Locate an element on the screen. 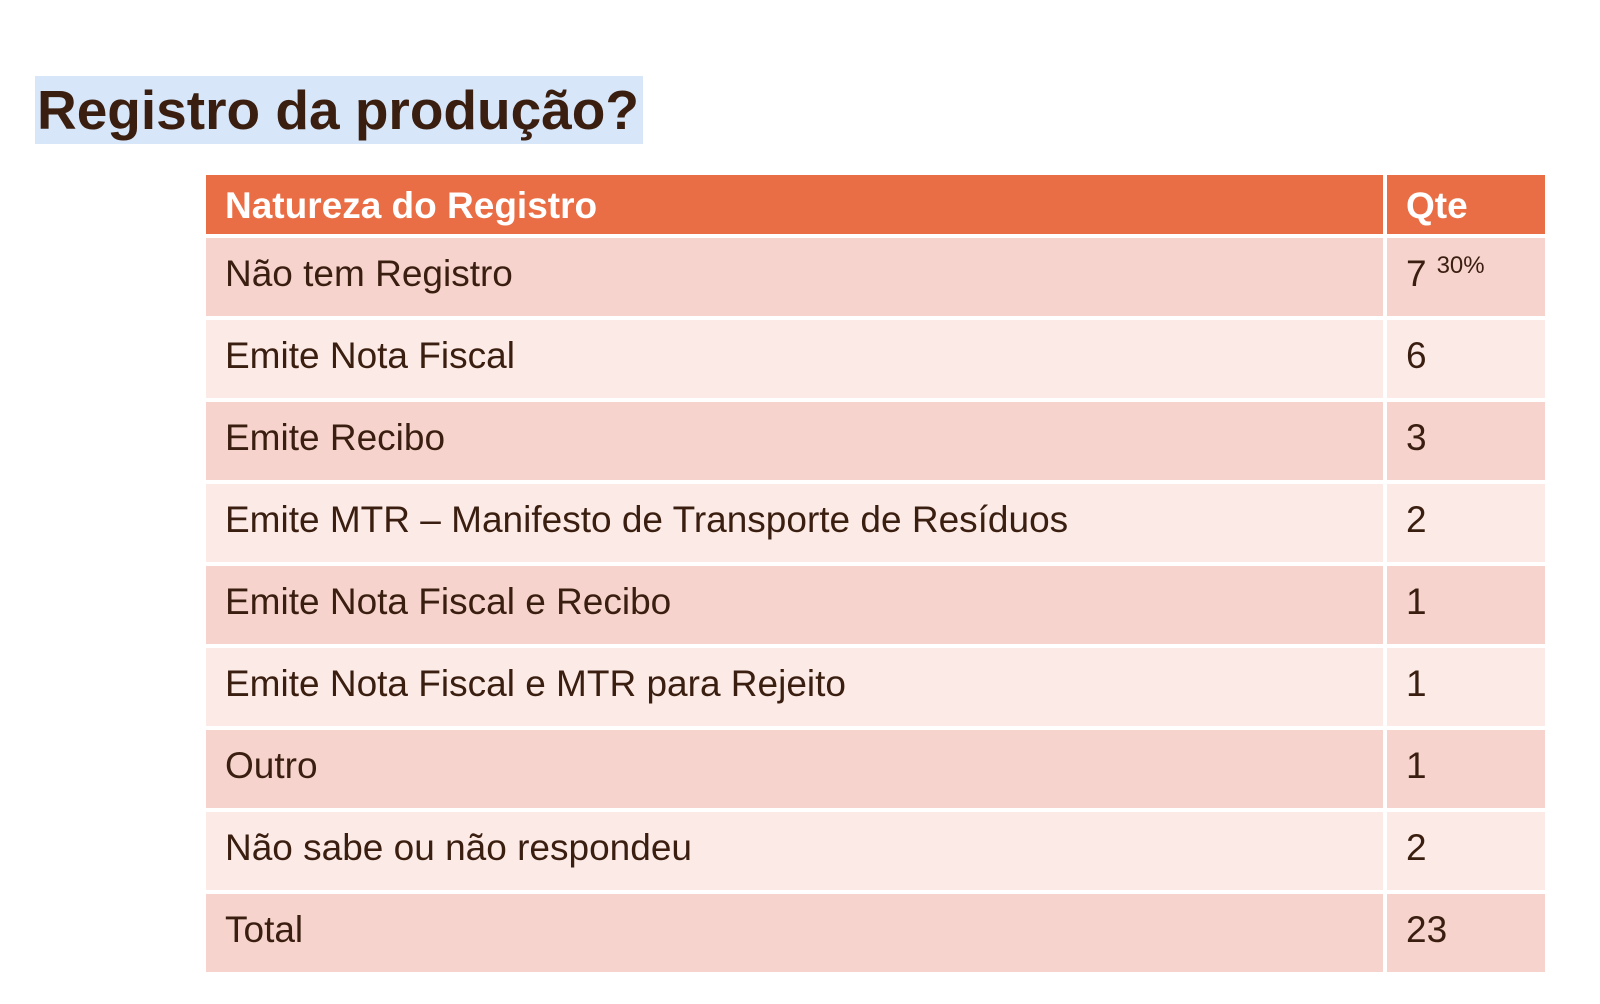 The image size is (1600, 1004). table-row: Emite Nota Fiscal e Recibo 1 is located at coordinates (875, 605).